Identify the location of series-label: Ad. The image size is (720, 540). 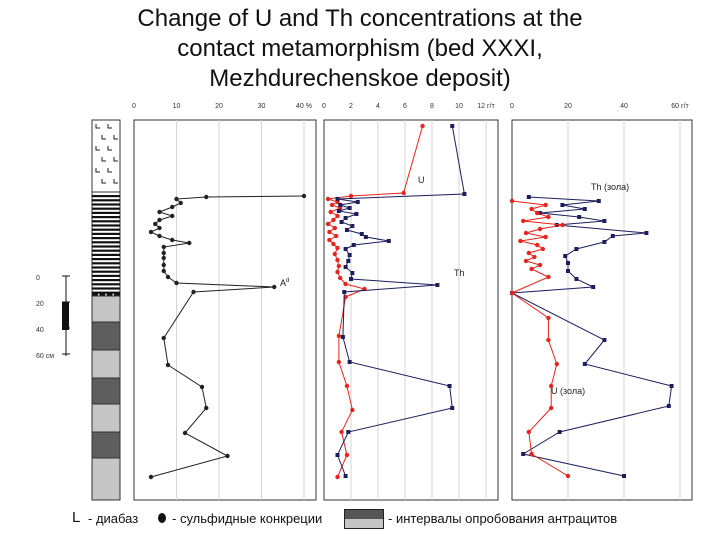
(284, 283).